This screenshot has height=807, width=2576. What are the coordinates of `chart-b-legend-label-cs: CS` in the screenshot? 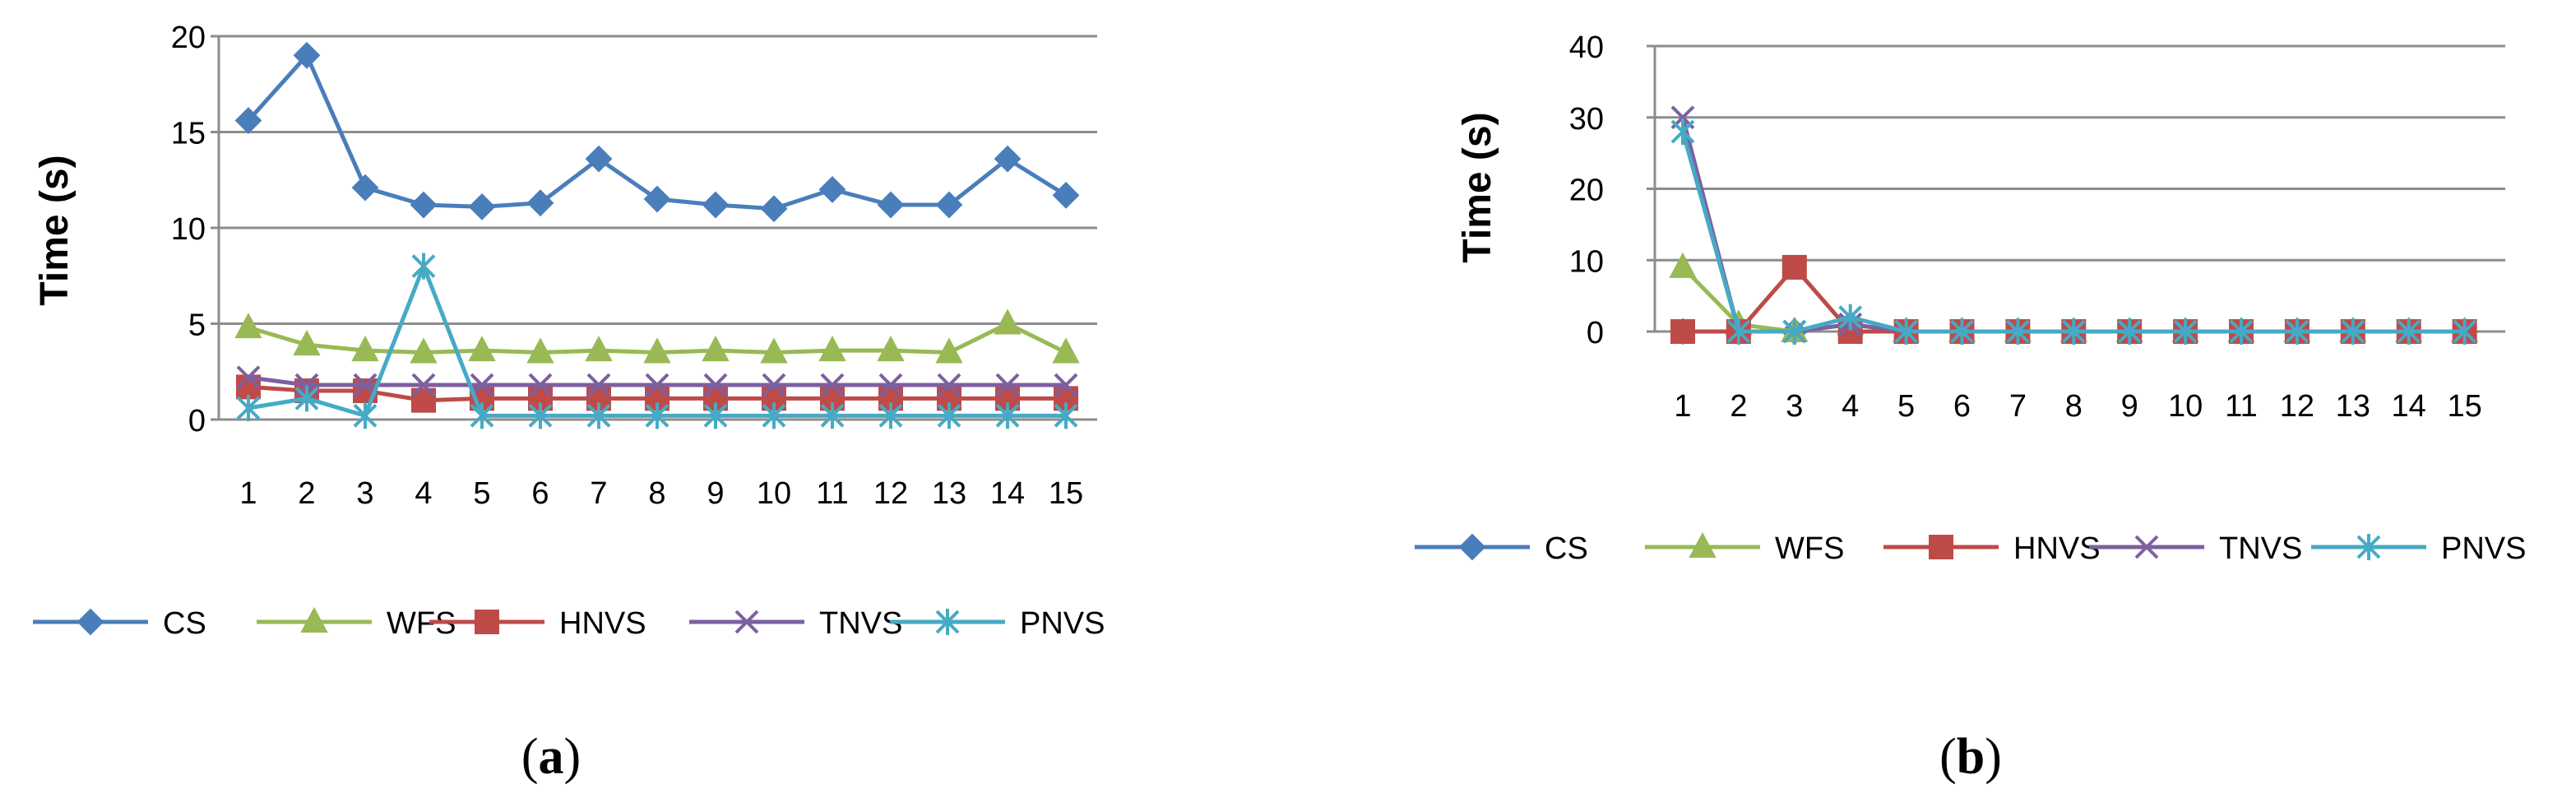 It's located at (1567, 548).